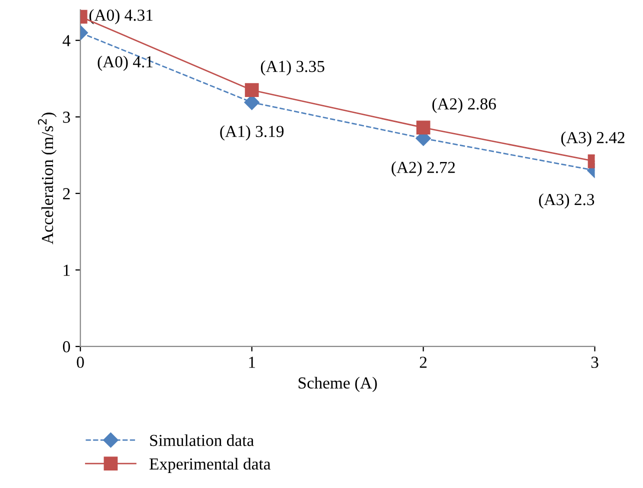 This screenshot has height=488, width=643. What do you see at coordinates (292, 68) in the screenshot?
I see `data-label: (A1) 3.35` at bounding box center [292, 68].